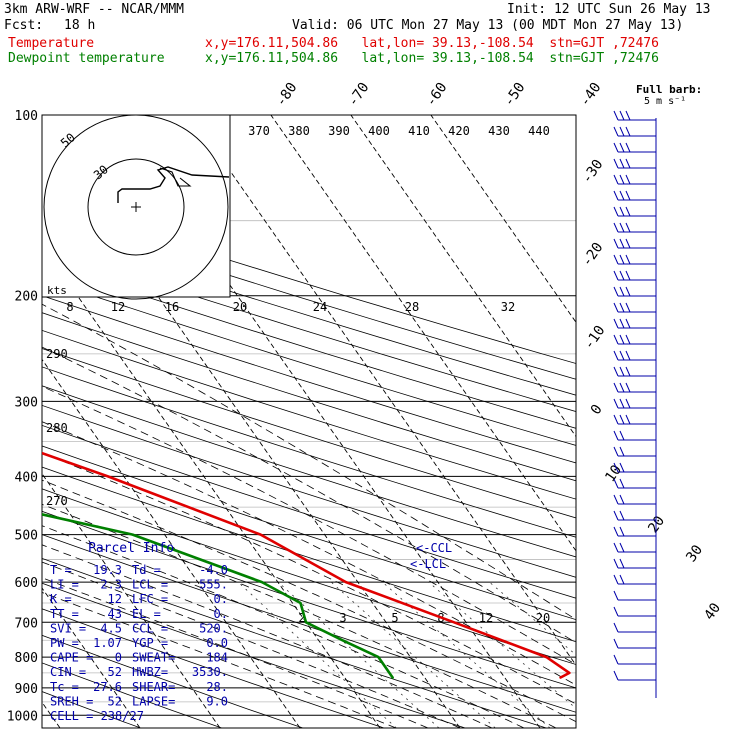 Image resolution: width=740 pixels, height=740 pixels. I want to click on mixing-ratio-label: 3, so click(342, 618).